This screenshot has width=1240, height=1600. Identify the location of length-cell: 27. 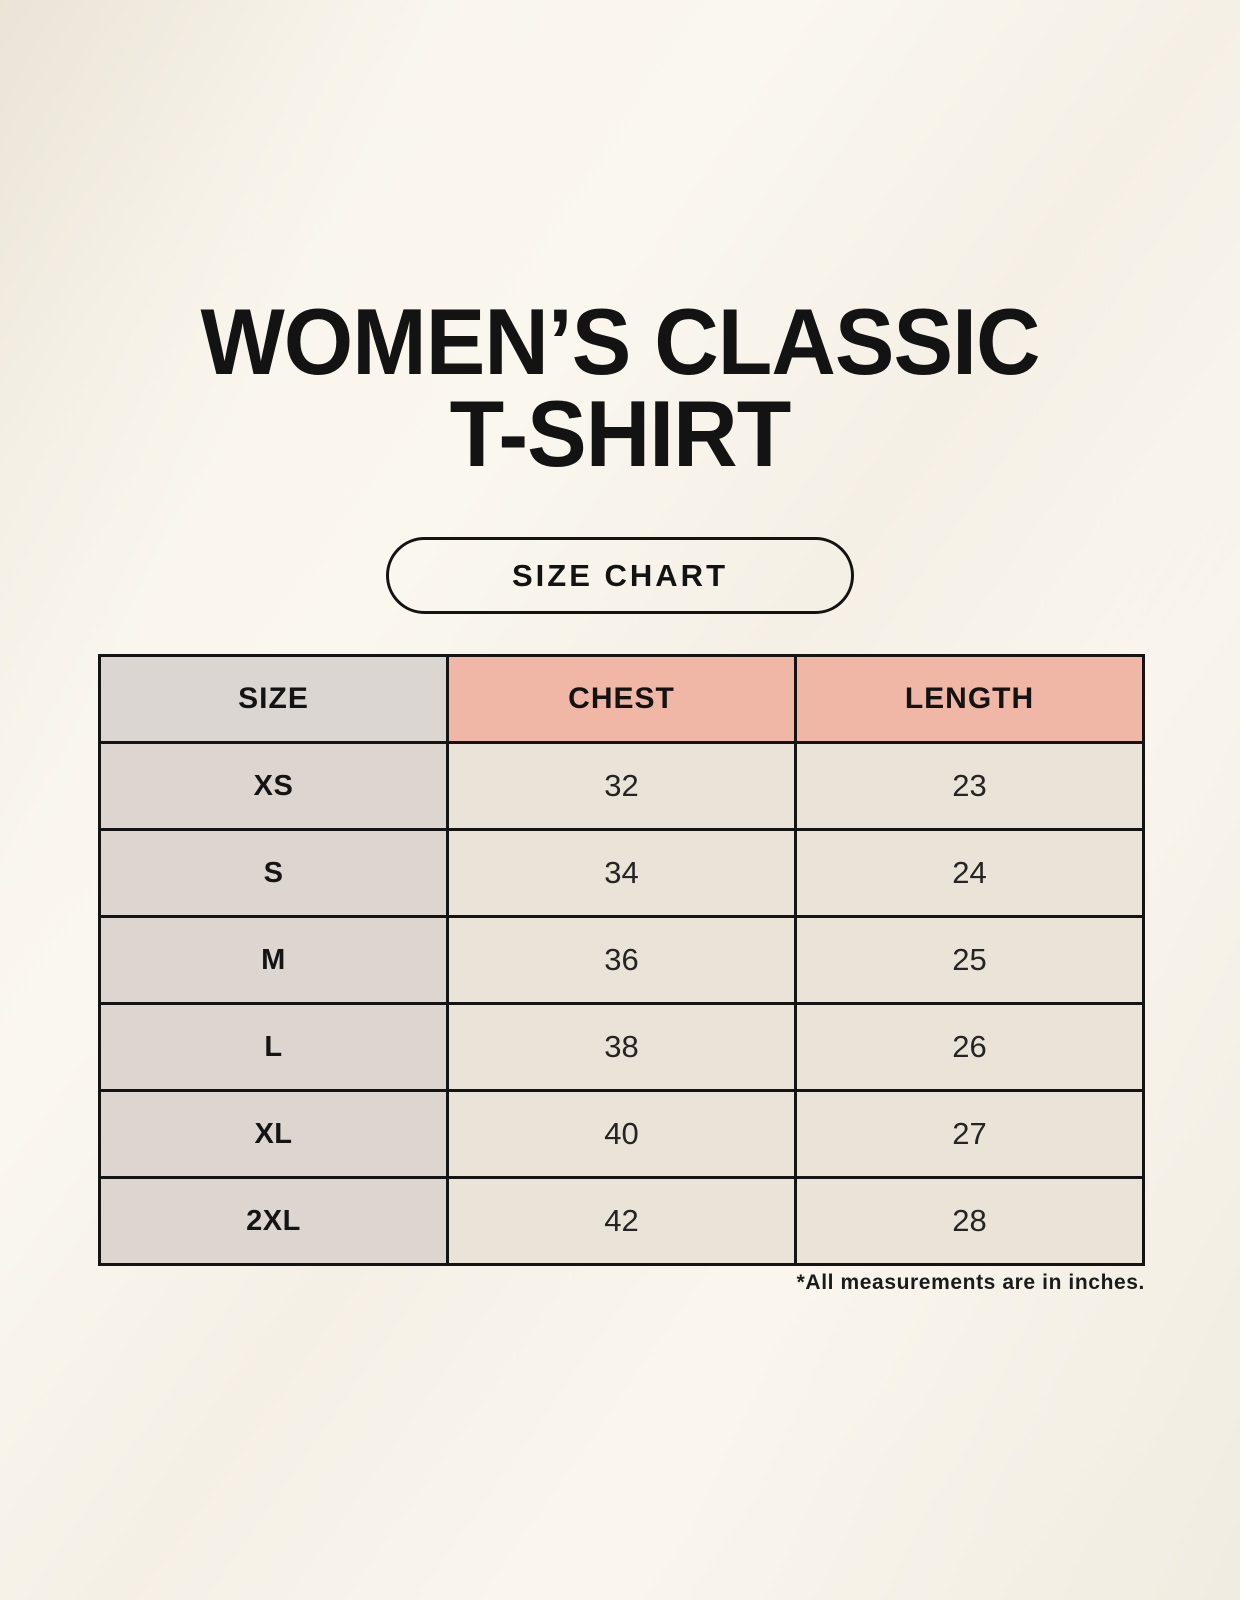
(969, 1134).